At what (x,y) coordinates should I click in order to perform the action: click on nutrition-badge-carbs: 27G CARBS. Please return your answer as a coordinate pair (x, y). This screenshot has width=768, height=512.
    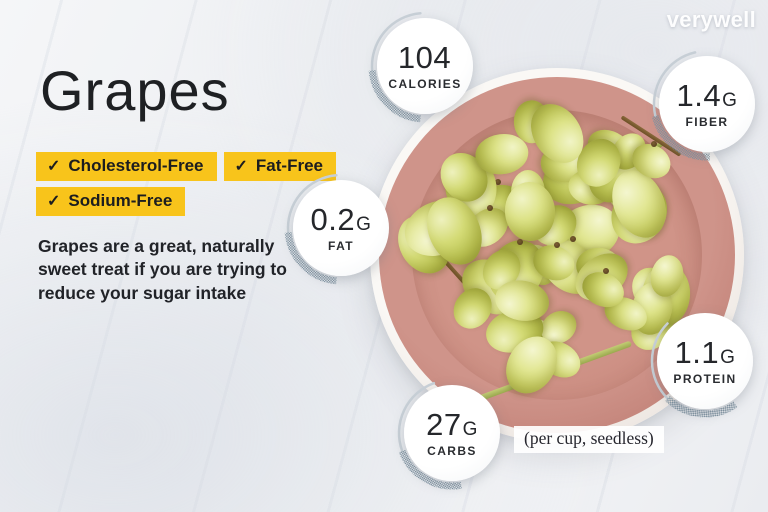
    Looking at the image, I should click on (452, 433).